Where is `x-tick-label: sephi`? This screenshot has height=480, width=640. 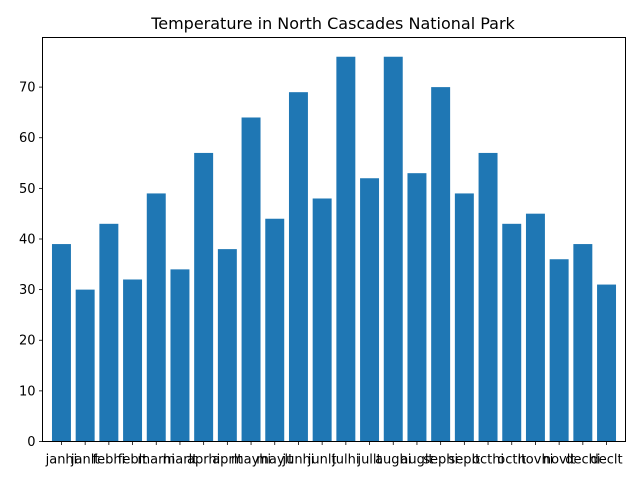
x-tick-label: sephi is located at coordinates (440, 460).